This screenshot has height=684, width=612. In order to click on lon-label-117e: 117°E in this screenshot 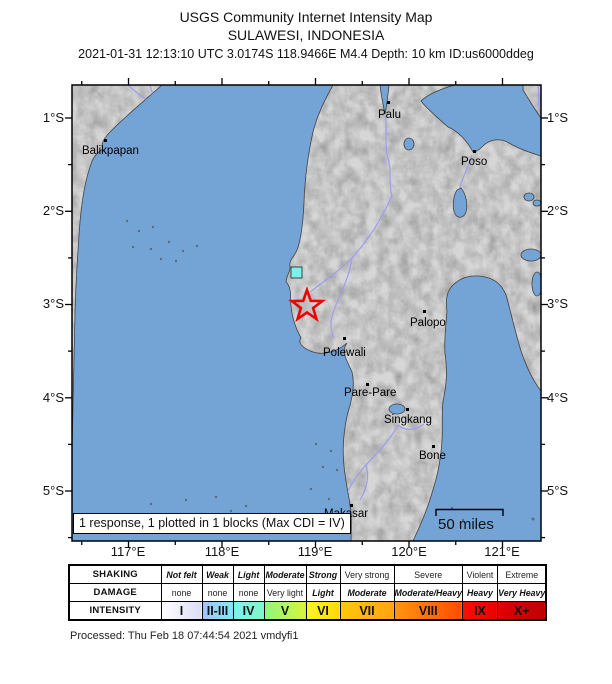, I will do `click(128, 551)`.